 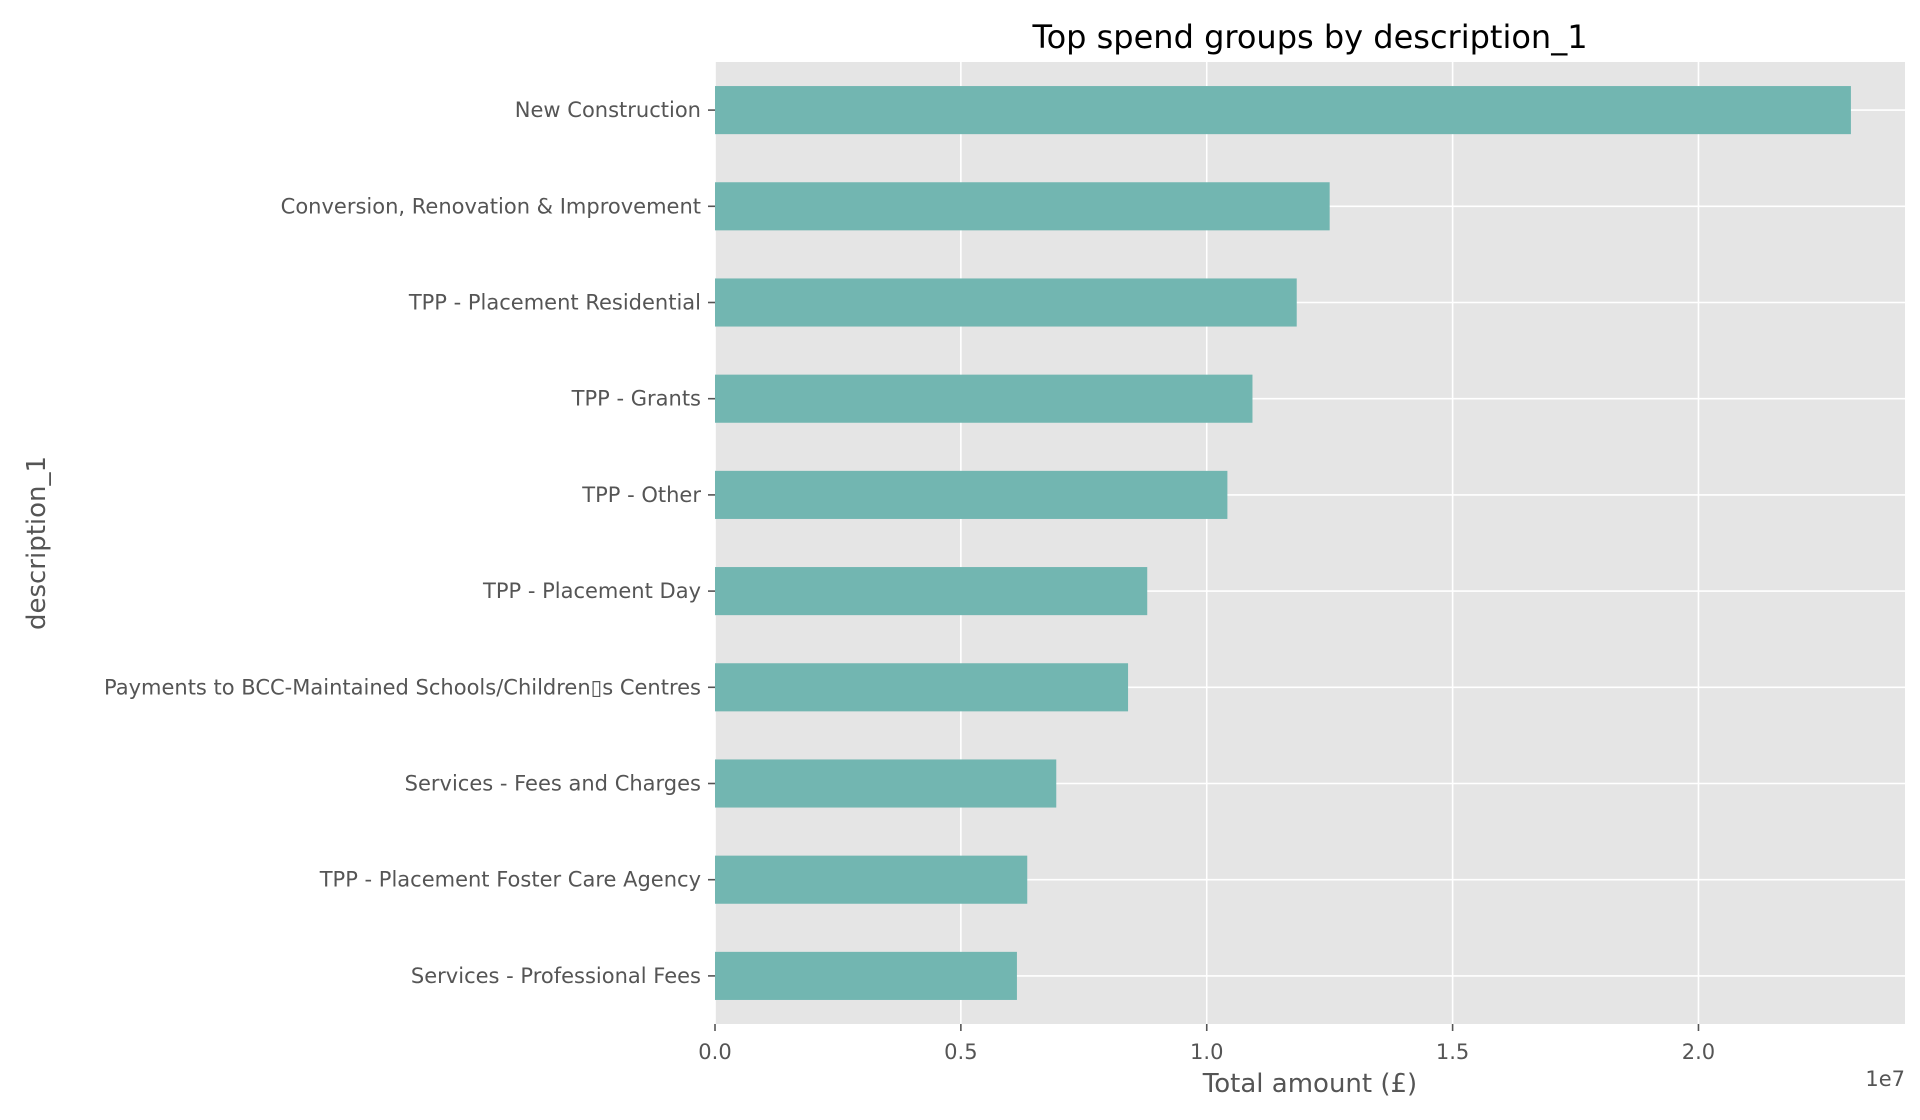 What do you see at coordinates (491, 206) in the screenshot?
I see `y-tick-label: Conversion, Renovation & Improvement` at bounding box center [491, 206].